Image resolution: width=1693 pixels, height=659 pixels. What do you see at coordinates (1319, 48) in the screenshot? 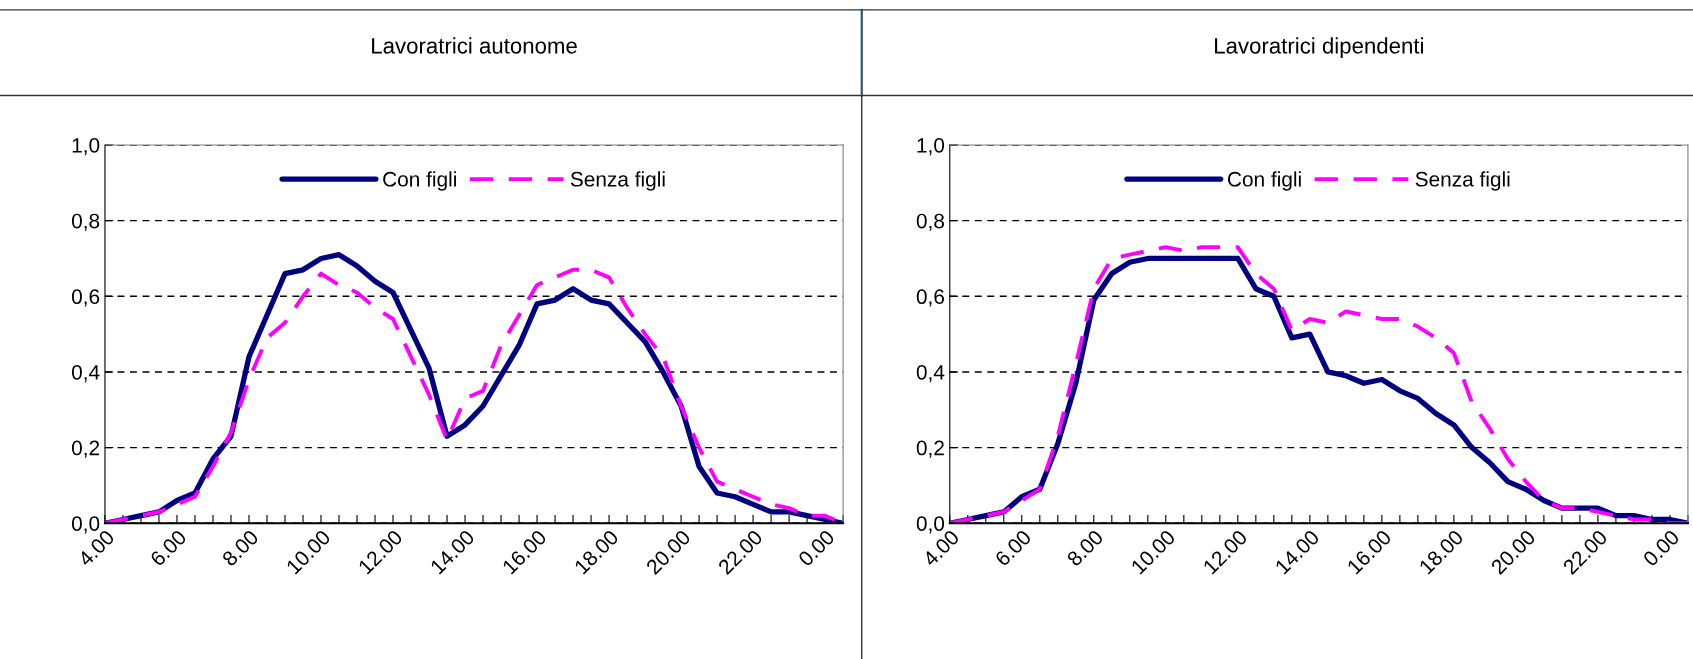
I see `chart-title: Lavoratrici dipendenti` at bounding box center [1319, 48].